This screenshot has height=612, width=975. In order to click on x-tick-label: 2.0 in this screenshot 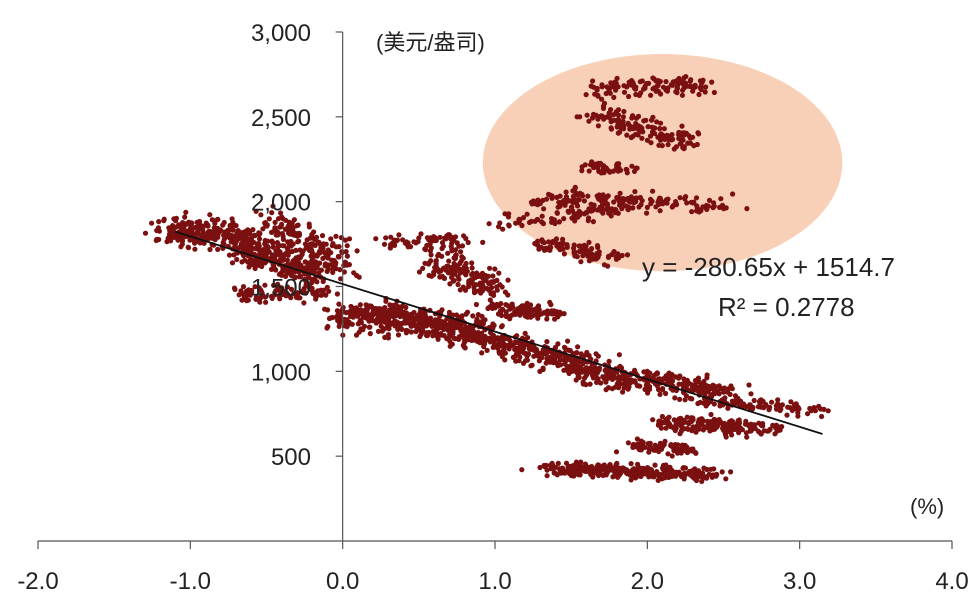, I will do `click(647, 581)`.